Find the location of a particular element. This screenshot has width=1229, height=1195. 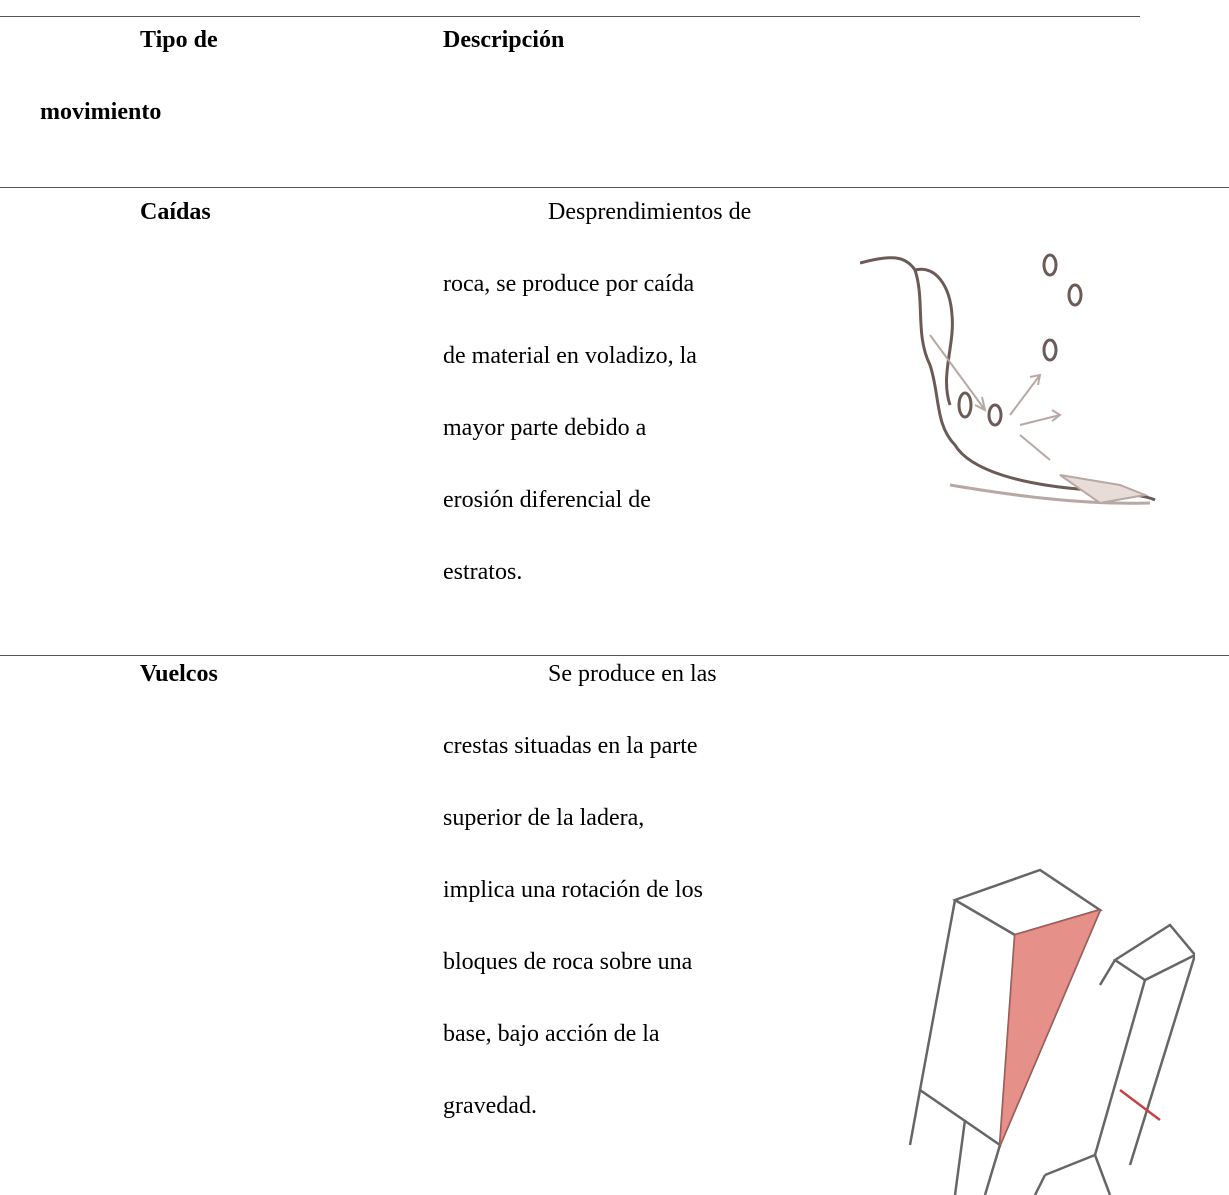

row-type: Vuelcos is located at coordinates (179, 674).